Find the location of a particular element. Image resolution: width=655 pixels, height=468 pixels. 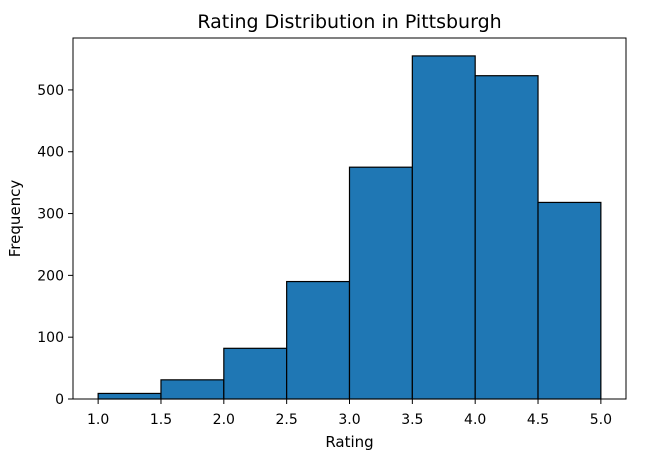

y-tick-label: 300 is located at coordinates (50, 215).